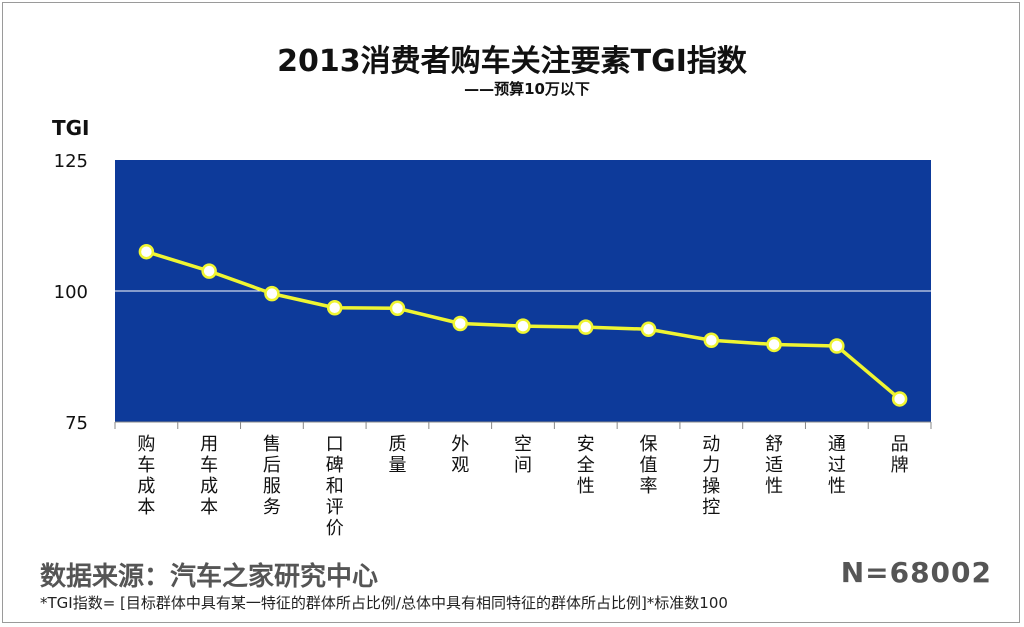  What do you see at coordinates (900, 455) in the screenshot?
I see `x-tick-label: 品牌` at bounding box center [900, 455].